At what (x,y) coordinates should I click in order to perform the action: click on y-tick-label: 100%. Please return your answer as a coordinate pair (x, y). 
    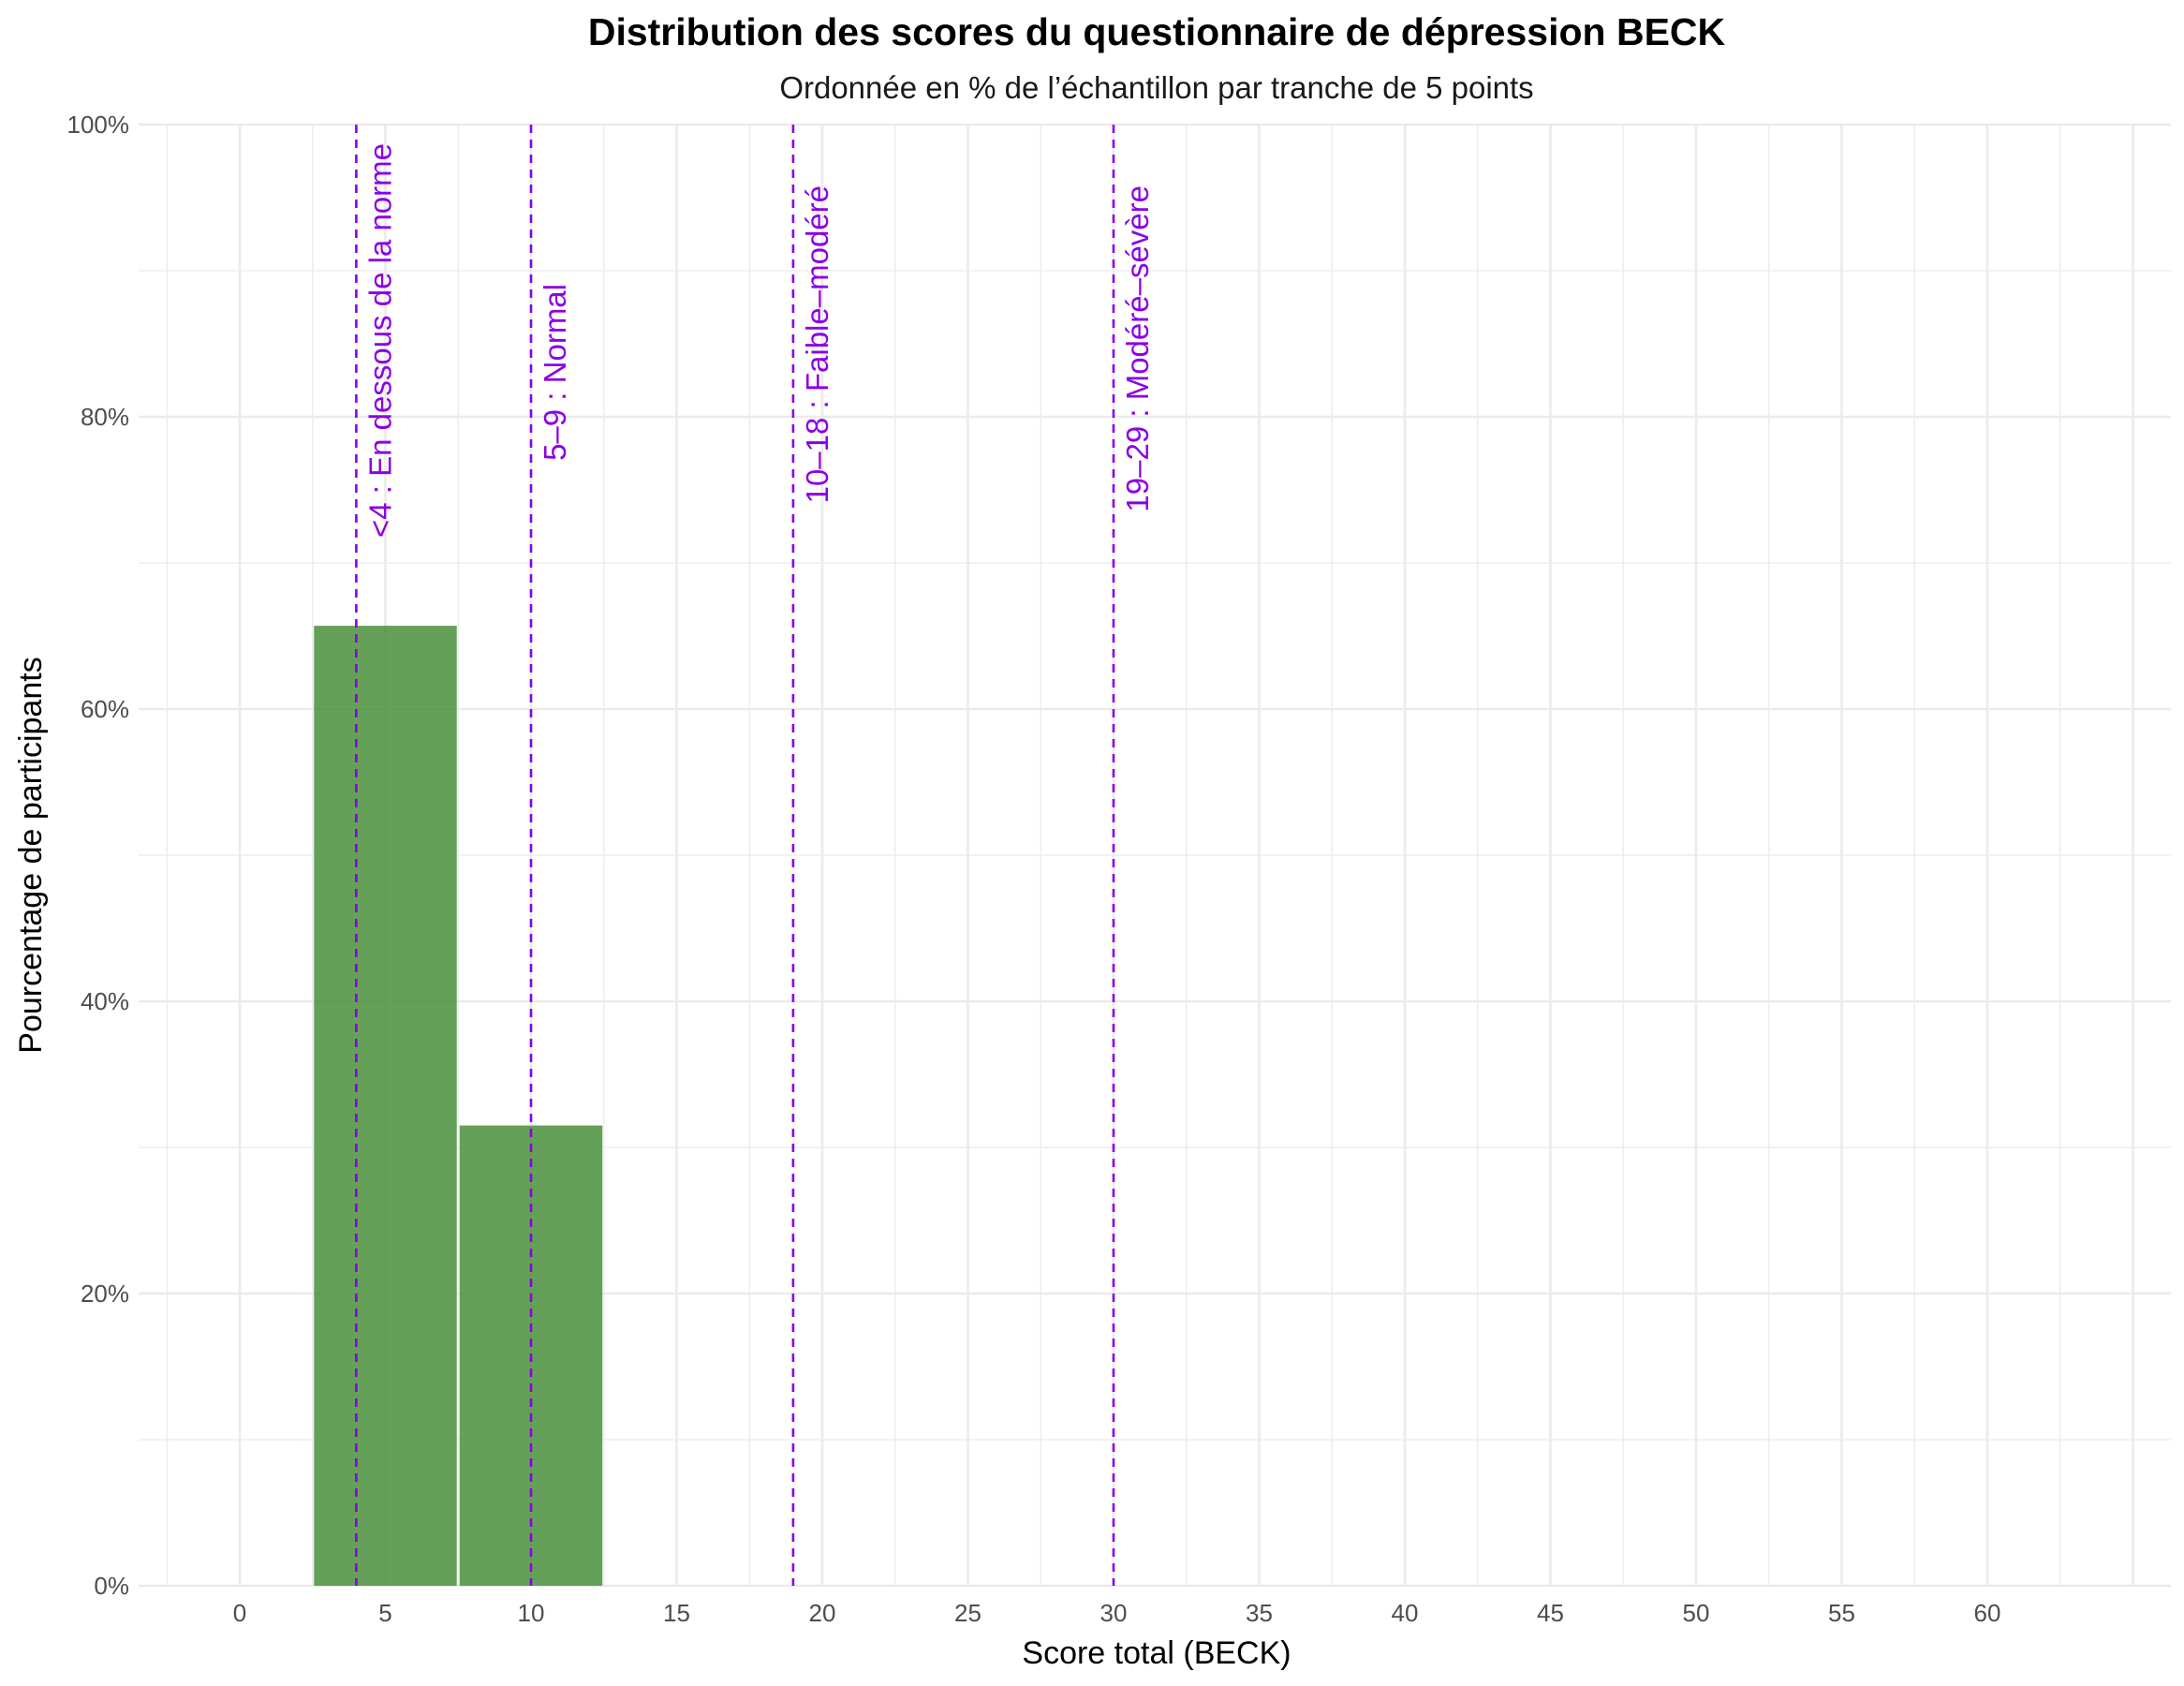
    Looking at the image, I should click on (98, 125).